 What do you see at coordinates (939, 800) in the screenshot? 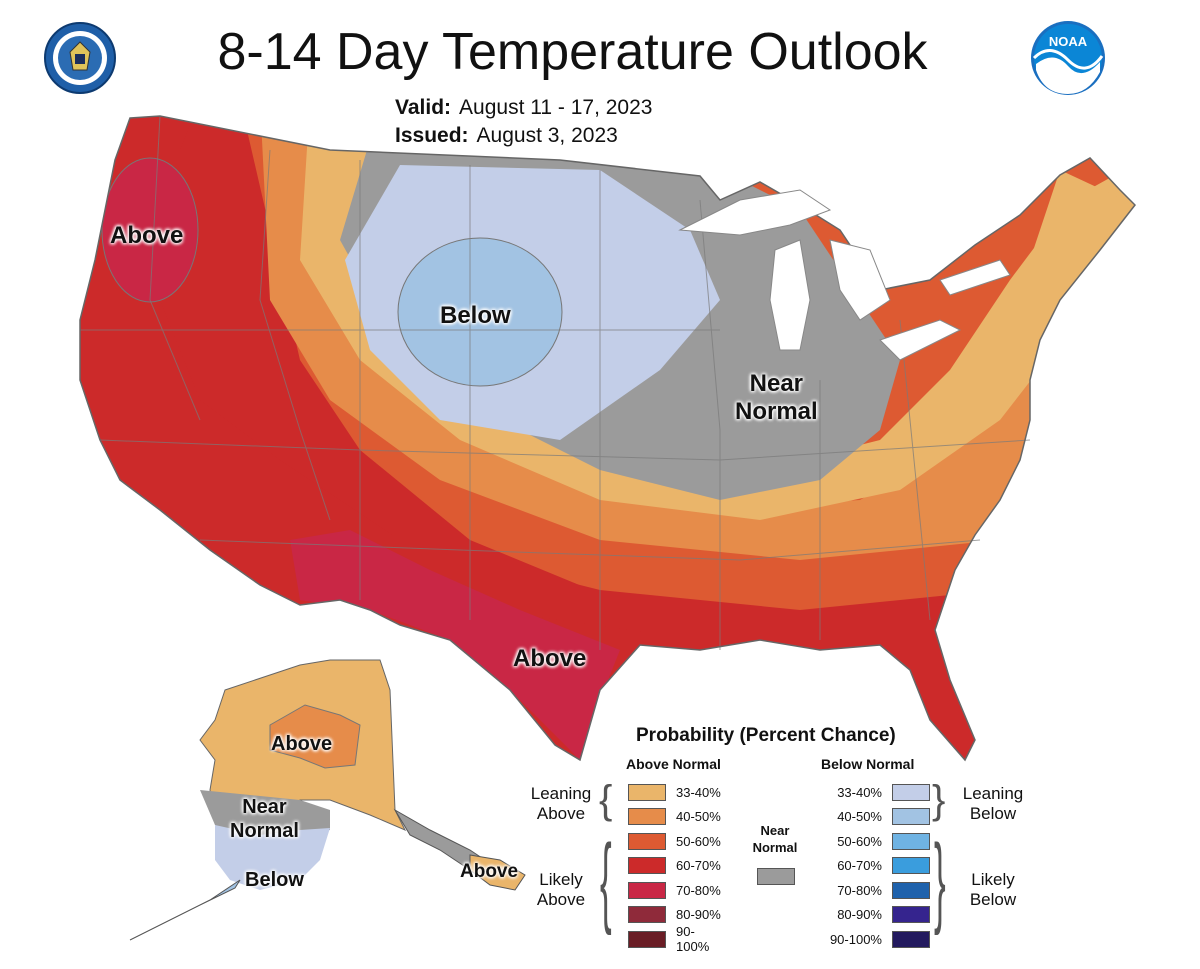
I see `brace-leaning-below: }` at bounding box center [939, 800].